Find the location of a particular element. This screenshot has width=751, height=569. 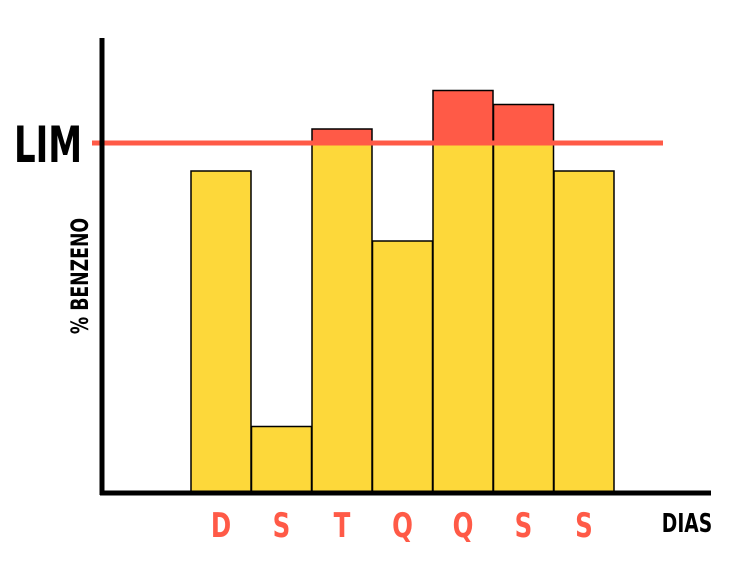

limit-layer: LIM is located at coordinates (338, 145).